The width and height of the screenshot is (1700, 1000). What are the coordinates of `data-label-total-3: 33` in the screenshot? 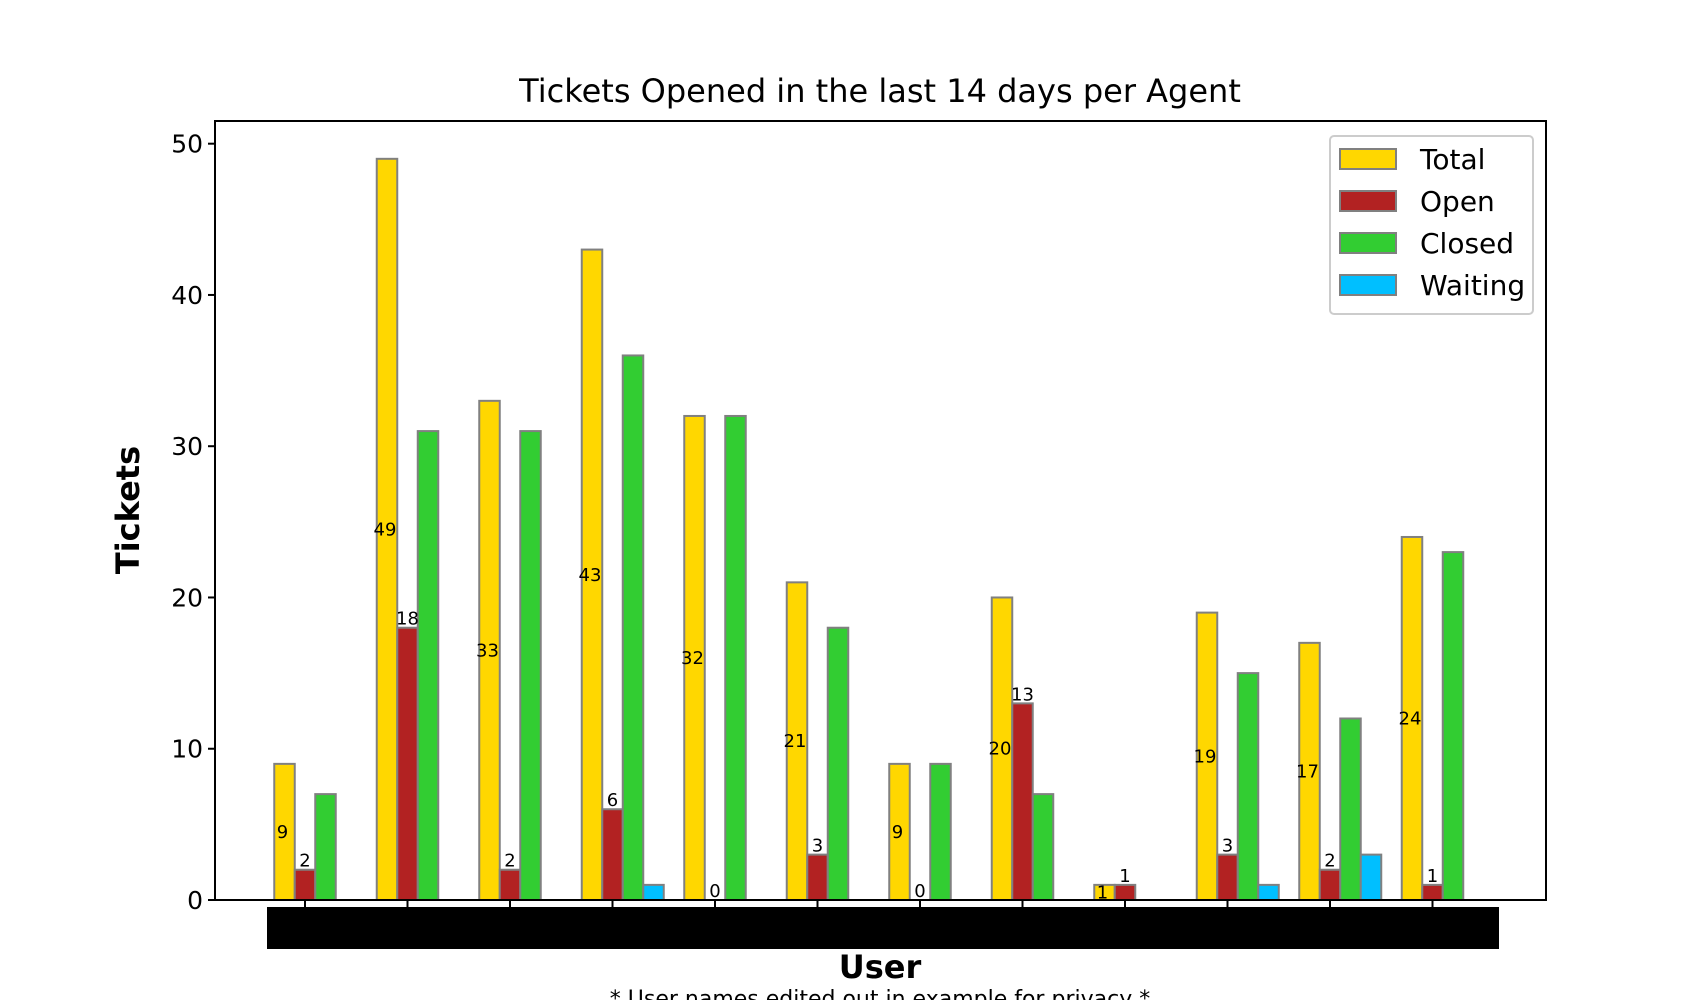 It's located at (487, 650).